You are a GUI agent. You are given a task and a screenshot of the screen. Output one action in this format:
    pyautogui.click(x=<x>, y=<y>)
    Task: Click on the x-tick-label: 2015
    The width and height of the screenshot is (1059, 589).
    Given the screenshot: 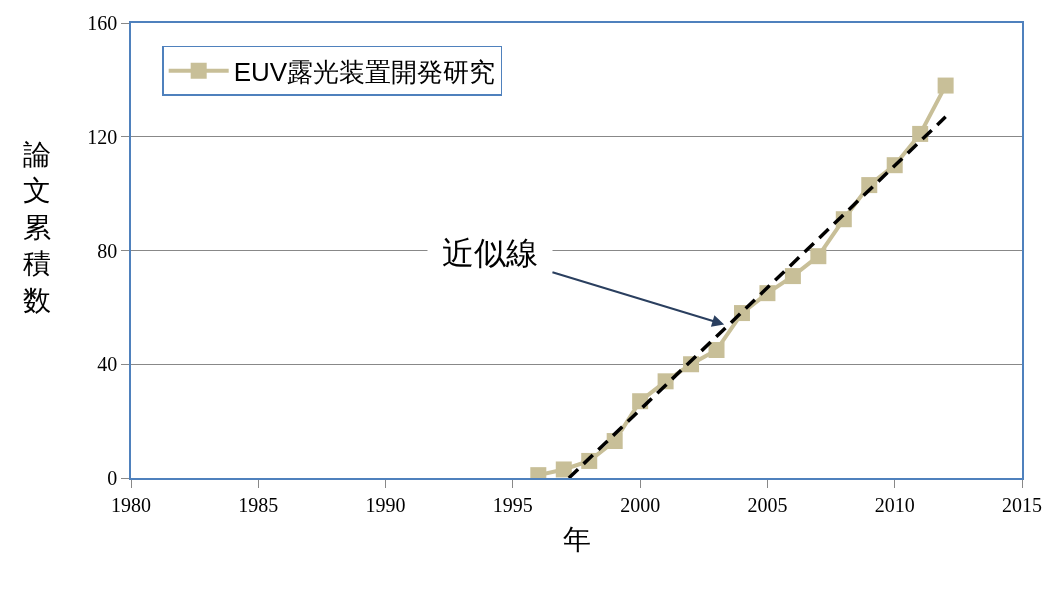 What is the action you would take?
    pyautogui.click(x=1022, y=504)
    